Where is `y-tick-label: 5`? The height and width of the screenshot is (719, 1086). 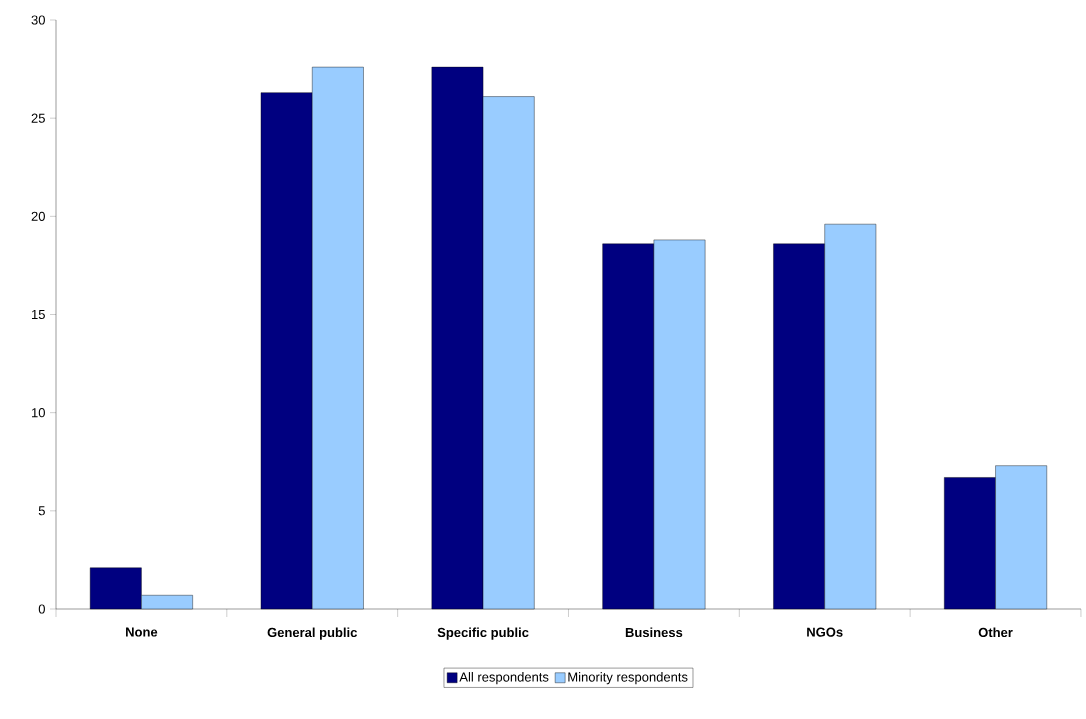 y-tick-label: 5 is located at coordinates (41, 511).